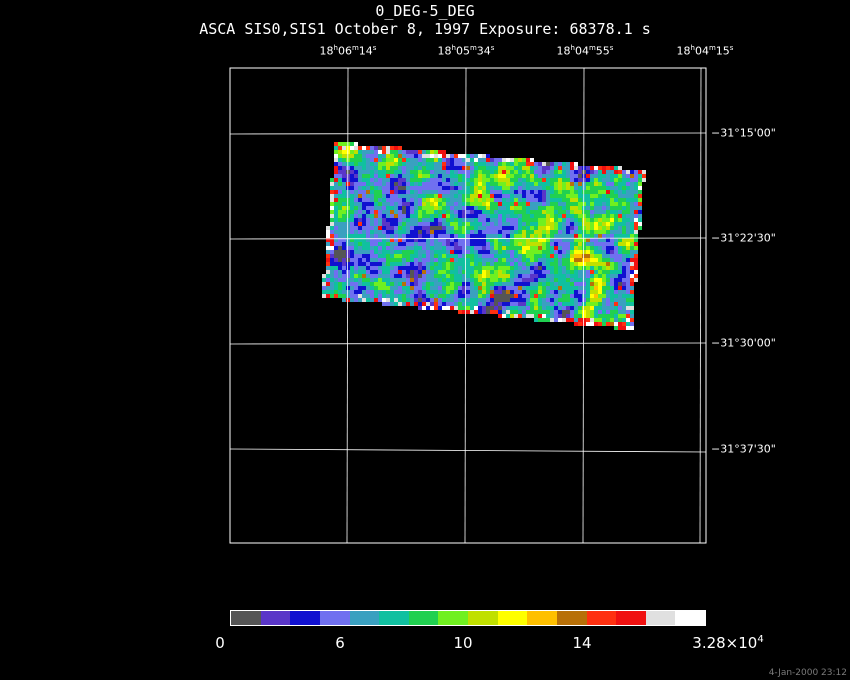 This screenshot has height=680, width=850. I want to click on colorbar-label: 14, so click(582, 643).